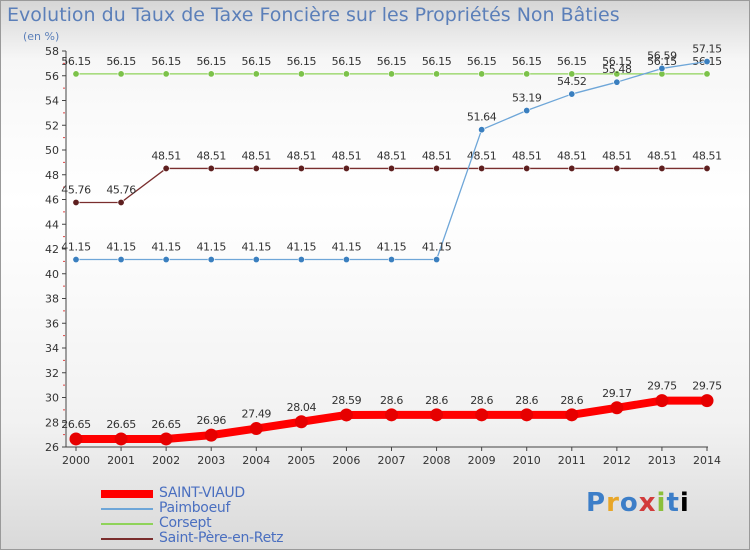 The width and height of the screenshot is (750, 550). What do you see at coordinates (257, 414) in the screenshot?
I see `data-label-saint-viaud: 27.49` at bounding box center [257, 414].